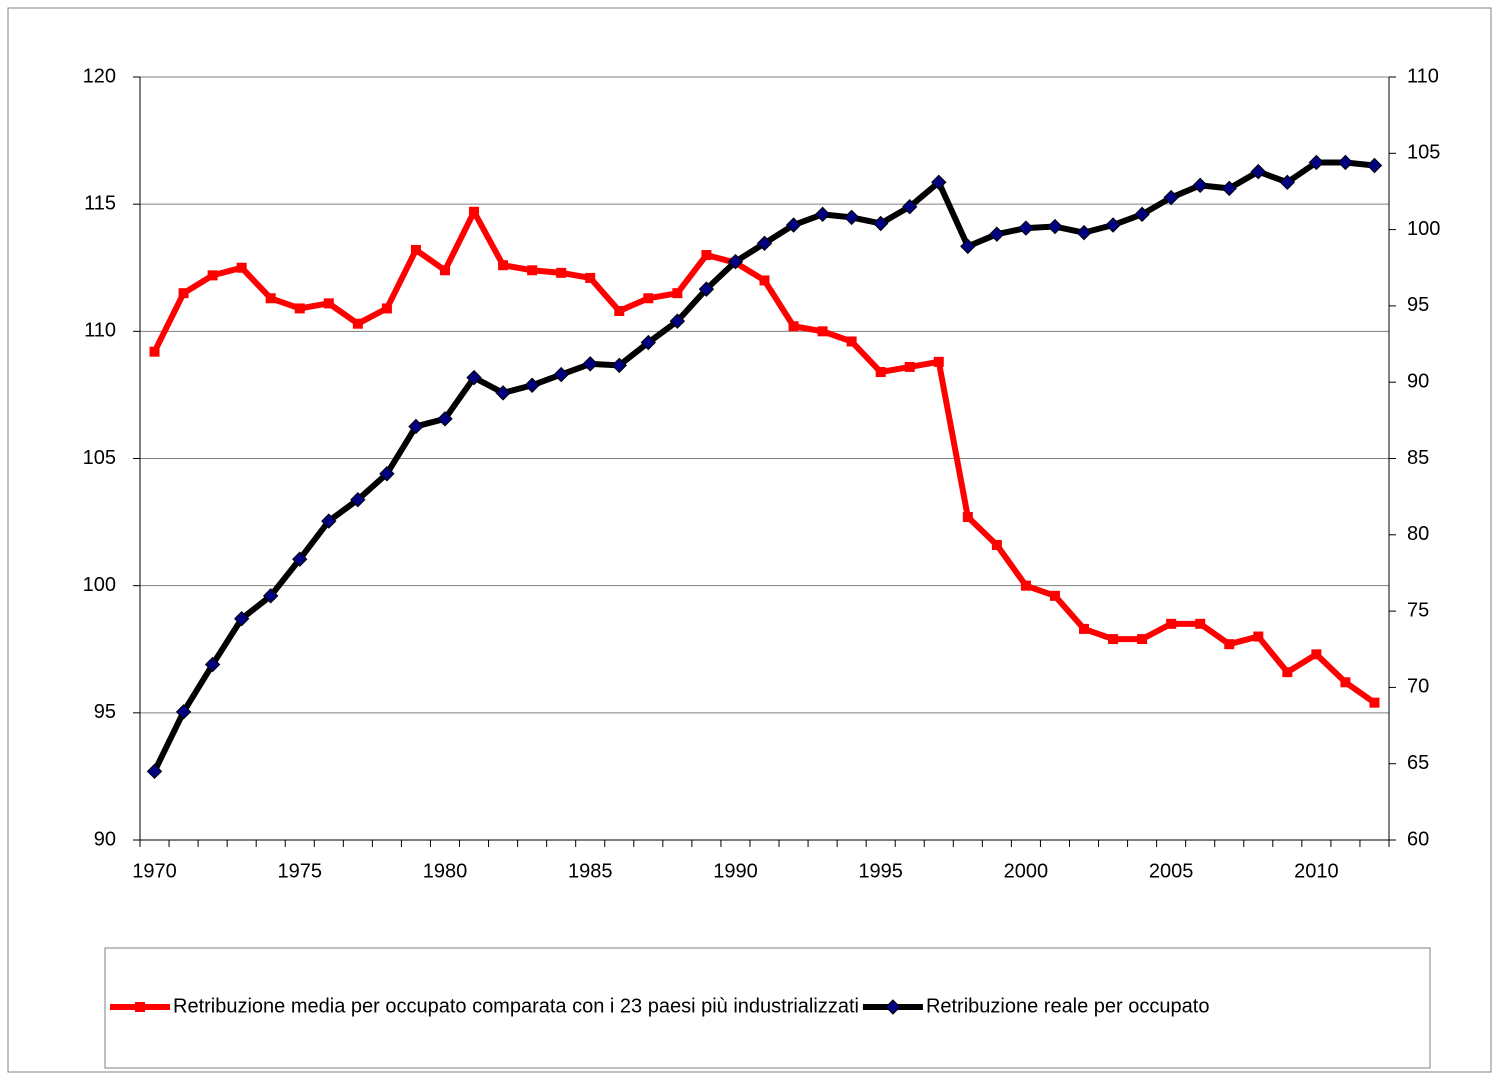 The width and height of the screenshot is (1499, 1081). What do you see at coordinates (1418, 763) in the screenshot?
I see `y2-tick-label: 65` at bounding box center [1418, 763].